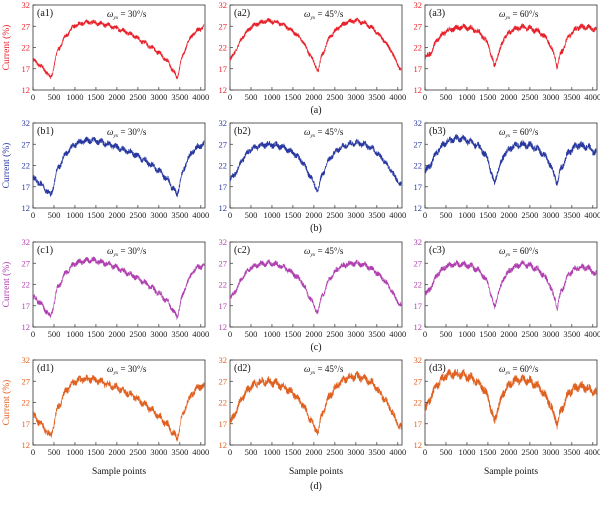  Describe the element at coordinates (242, 250) in the screenshot. I see `panel-label: (c2)` at that location.